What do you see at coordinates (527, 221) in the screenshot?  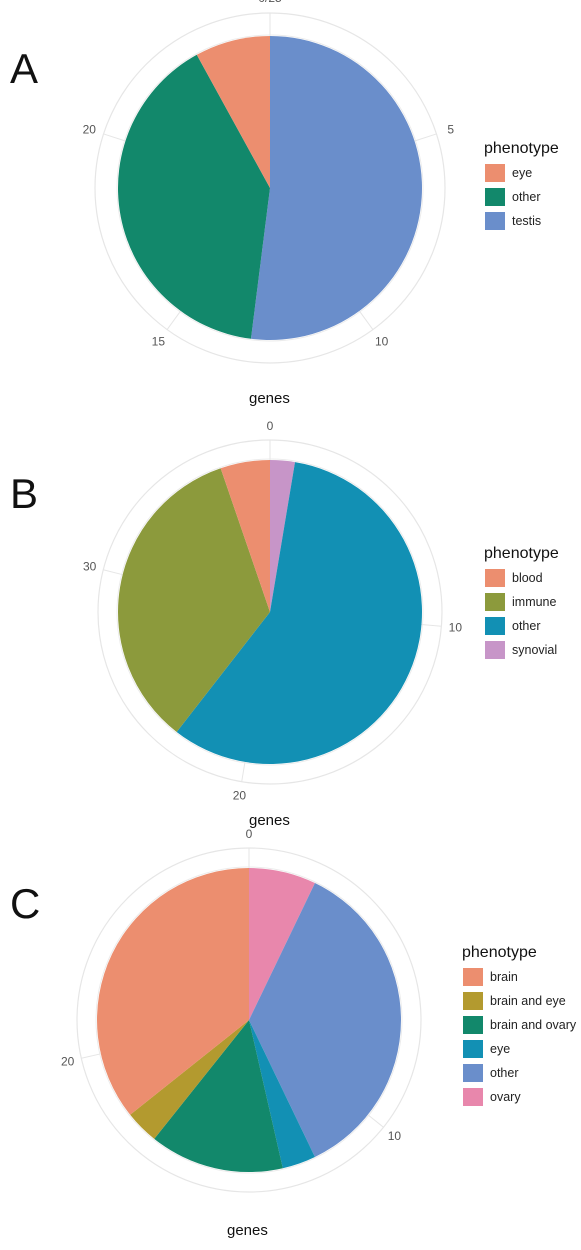 I see `legend-label: testis` at bounding box center [527, 221].